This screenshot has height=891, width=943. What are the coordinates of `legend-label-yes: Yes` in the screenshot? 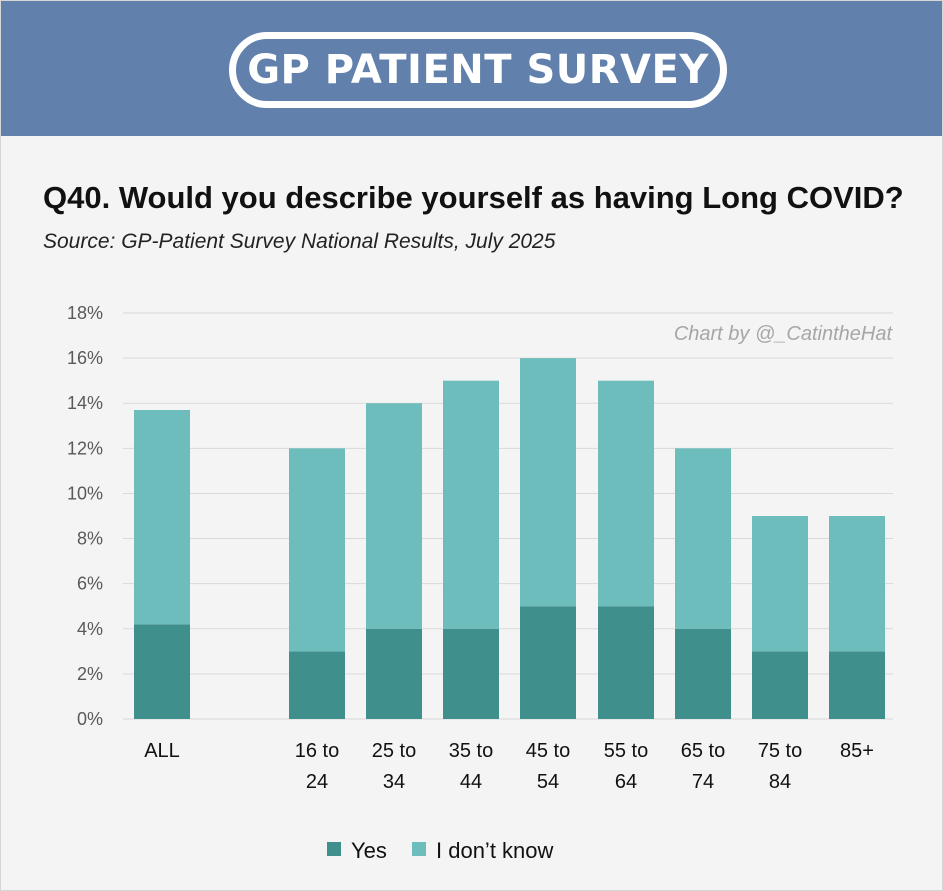 It's located at (369, 850).